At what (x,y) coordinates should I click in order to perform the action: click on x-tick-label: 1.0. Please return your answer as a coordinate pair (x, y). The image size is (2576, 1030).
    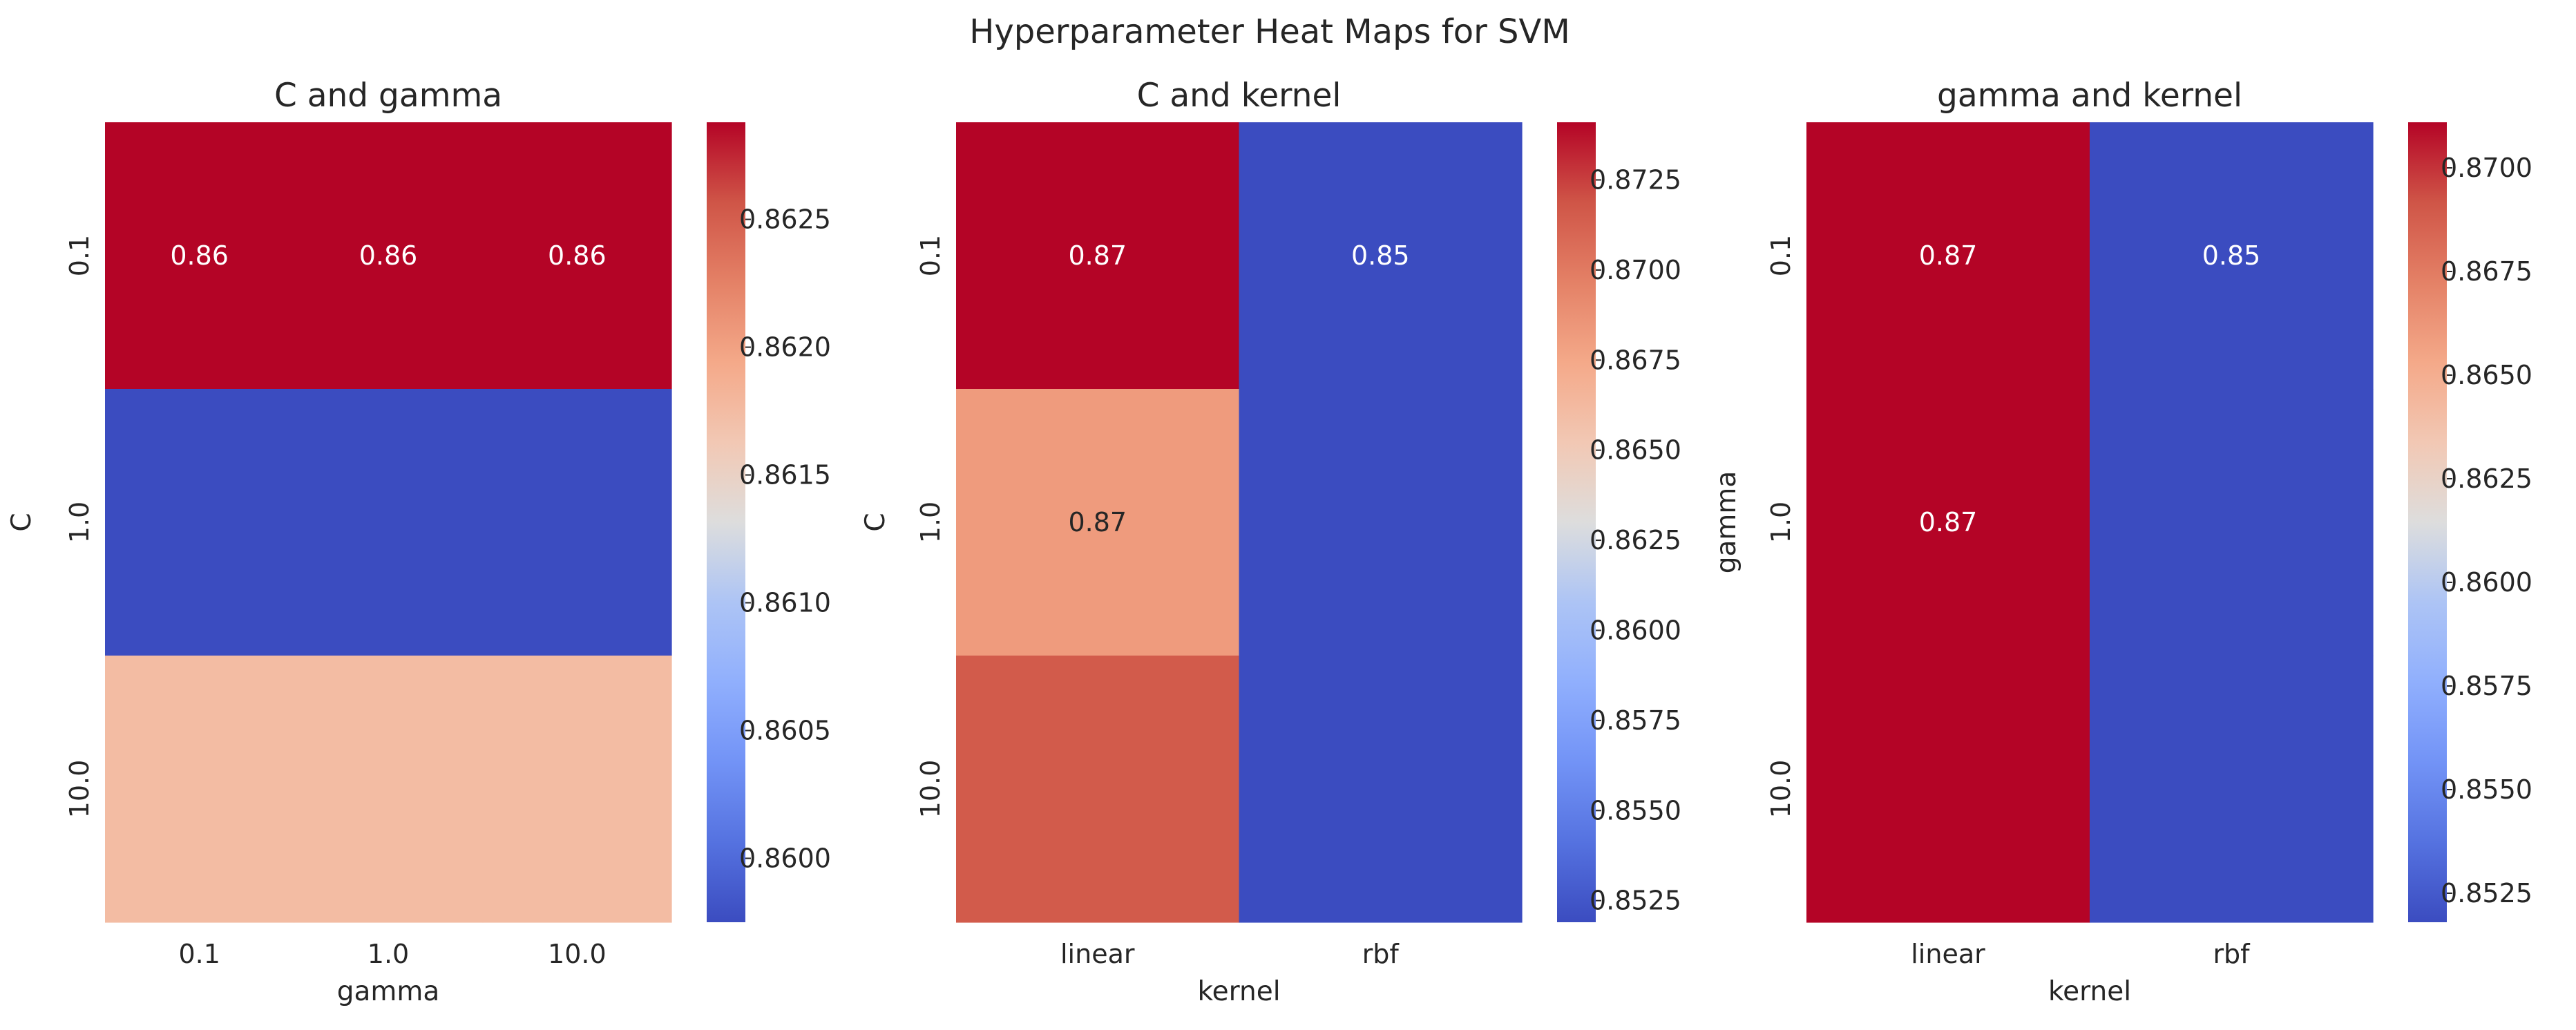
    Looking at the image, I should click on (389, 954).